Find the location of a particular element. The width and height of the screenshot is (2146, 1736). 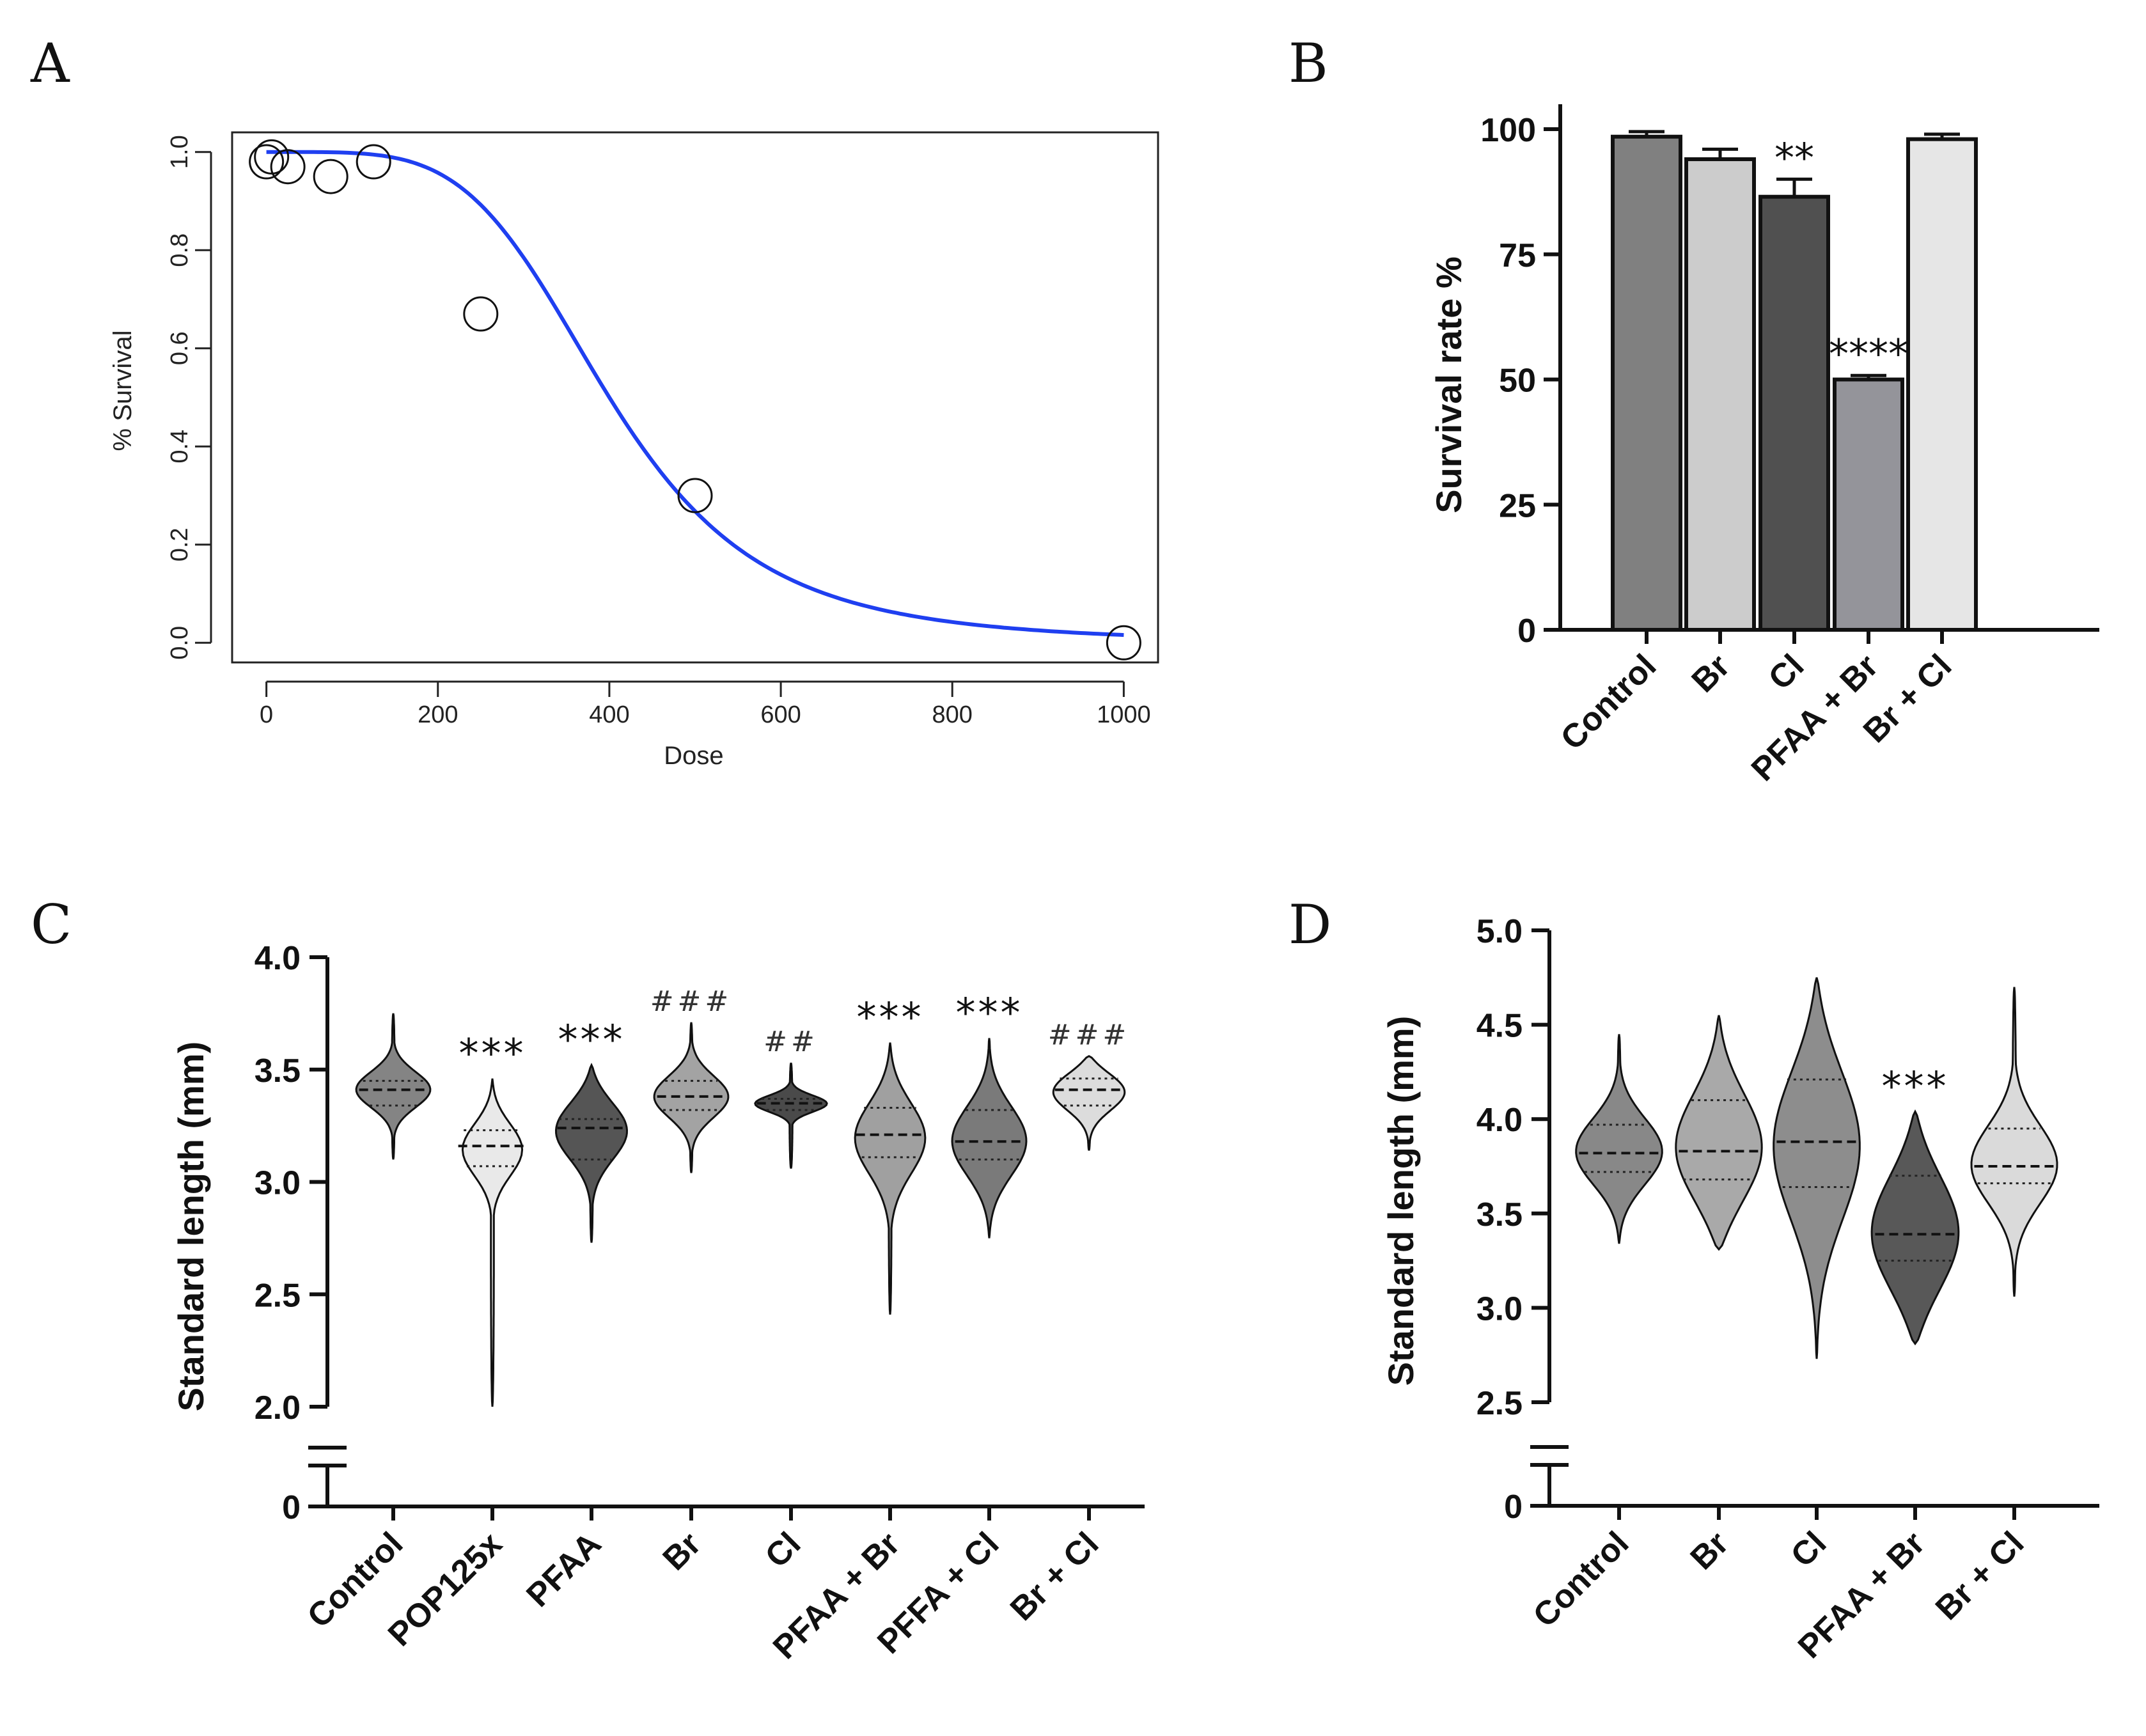

x-tick-label: 600 is located at coordinates (780, 714).